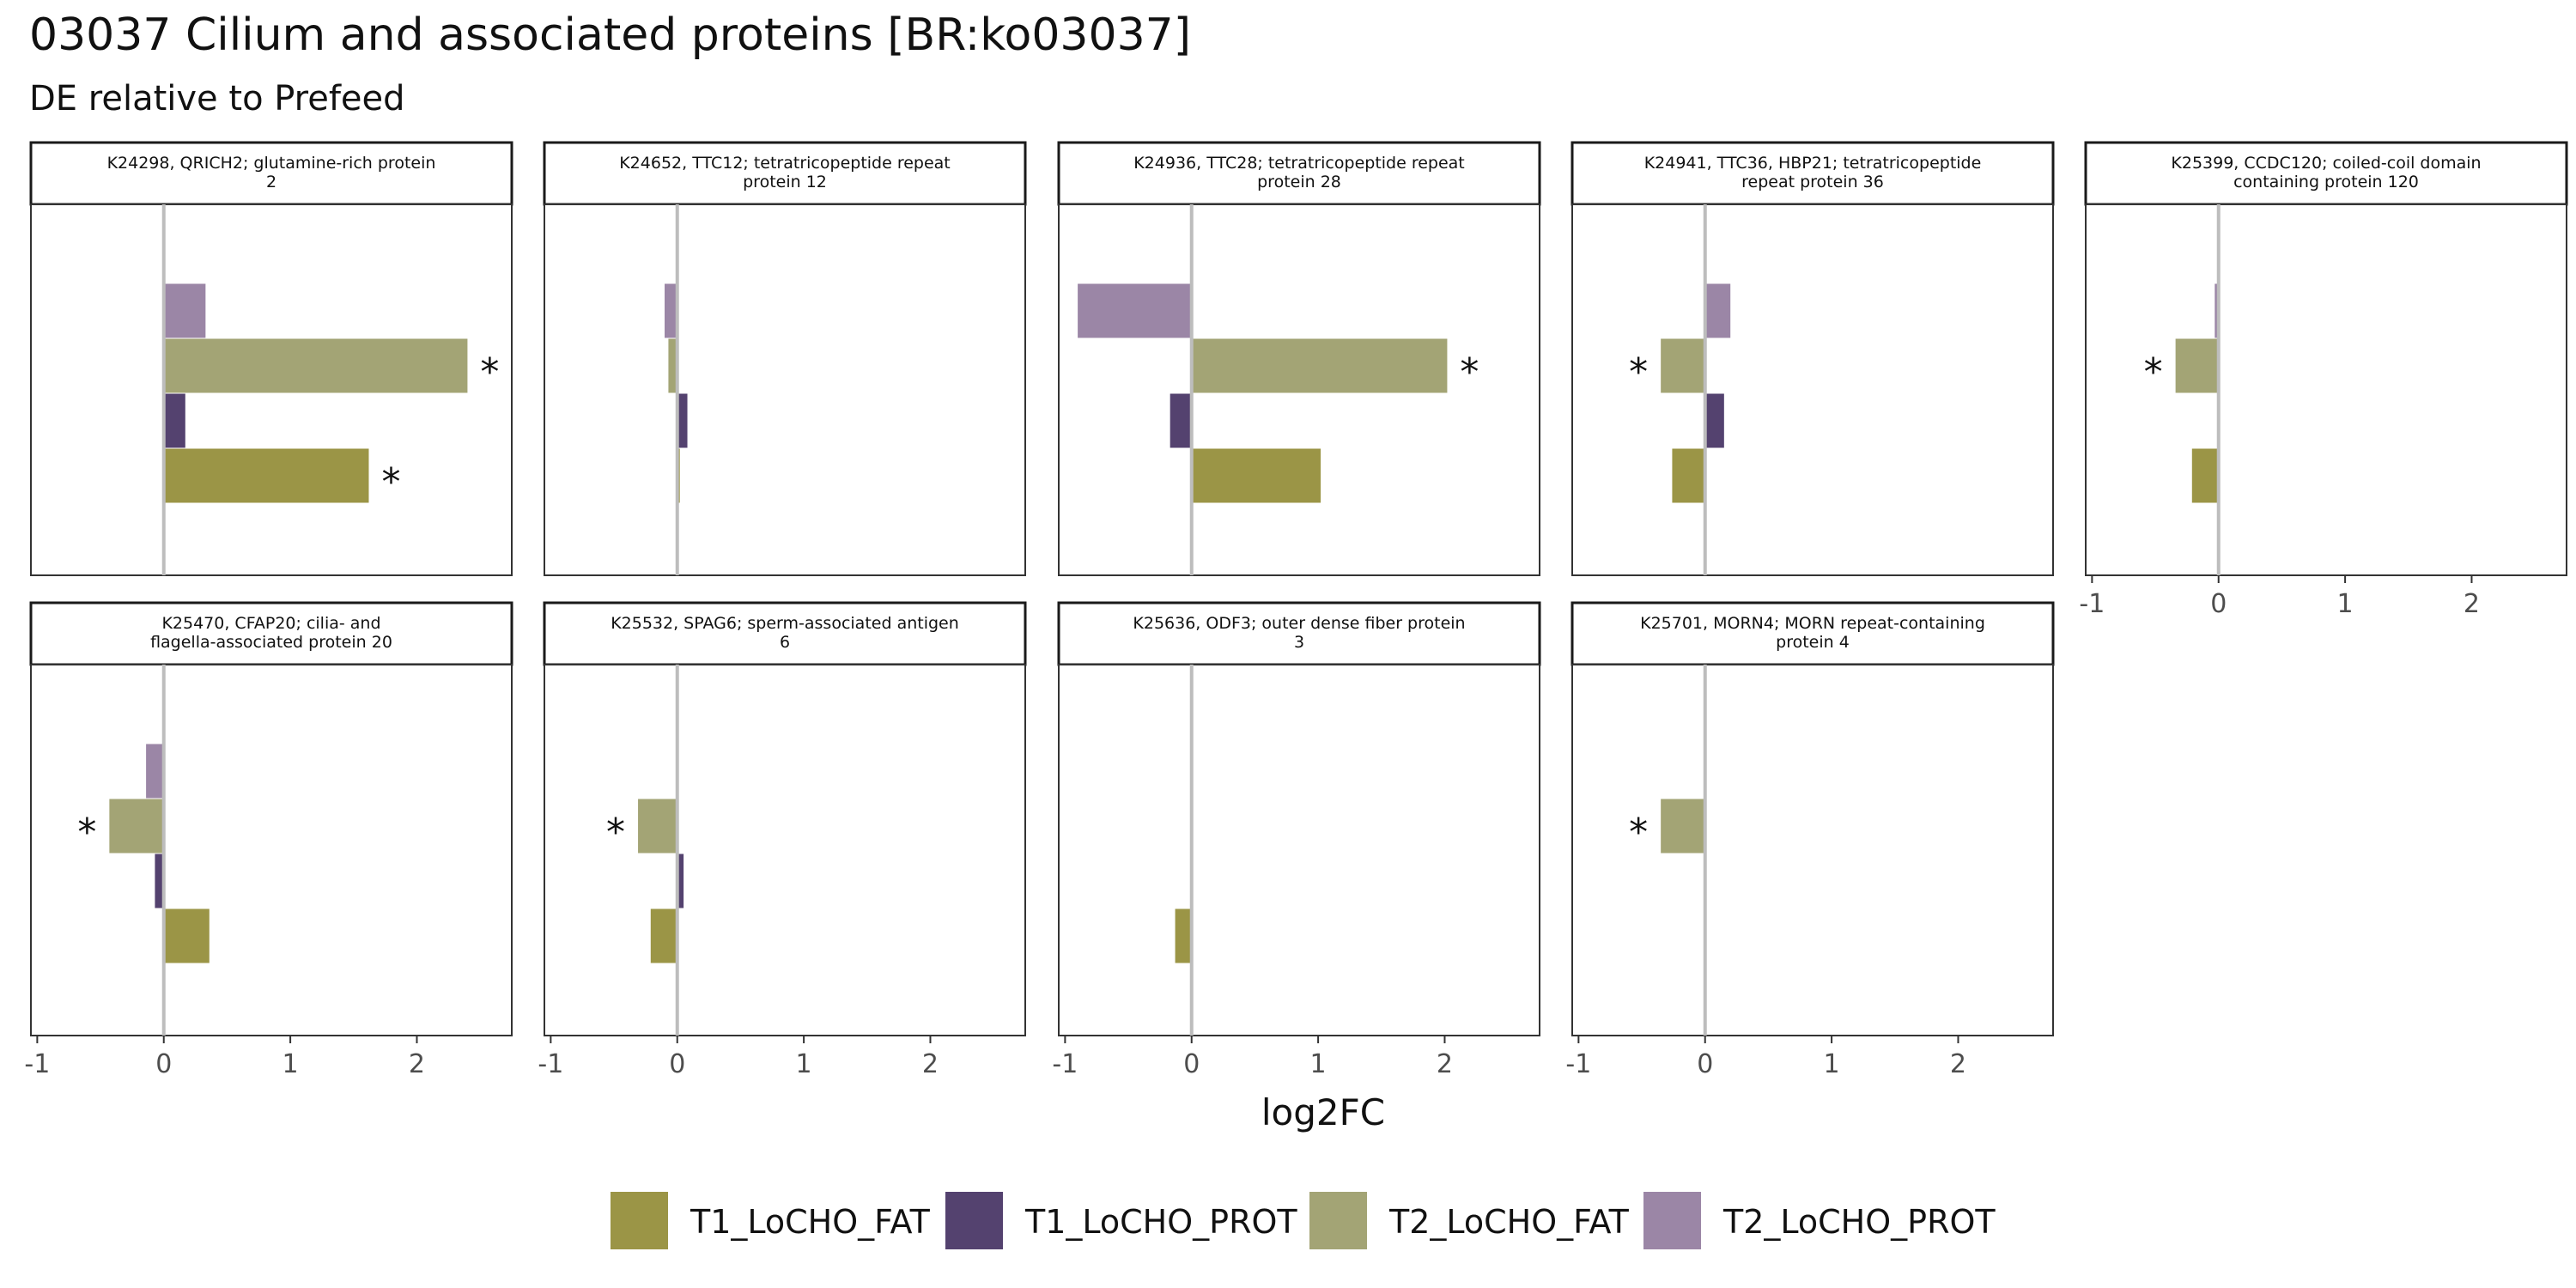  I want to click on facet-3-bar-t1-locho-prot, so click(1181, 420).